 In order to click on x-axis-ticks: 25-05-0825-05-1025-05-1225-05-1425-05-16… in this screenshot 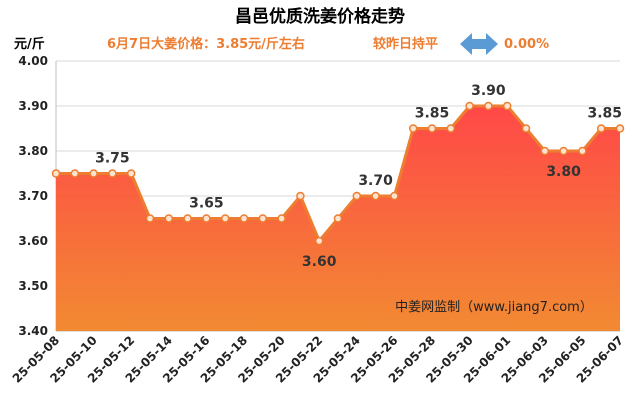, I will do `click(318, 359)`.